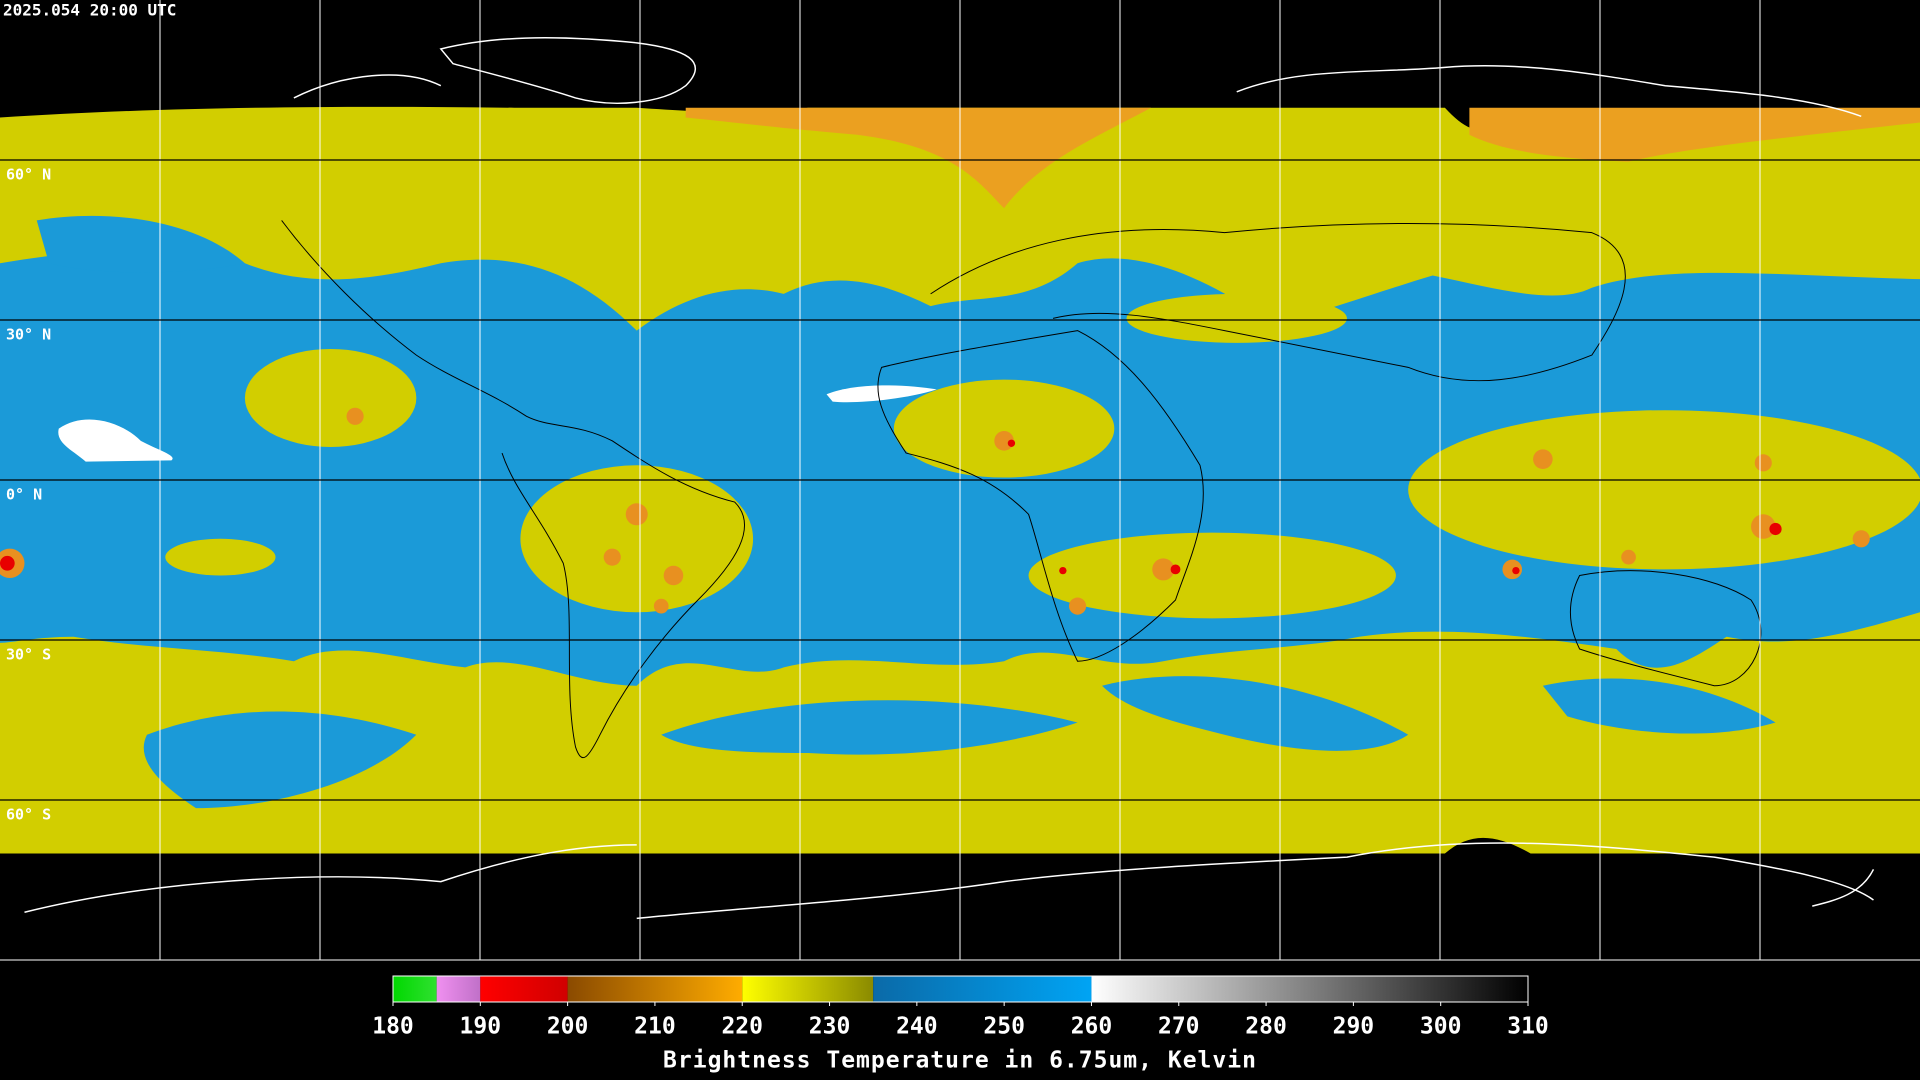  I want to click on colorbar-tick-label: 310, so click(1528, 1027).